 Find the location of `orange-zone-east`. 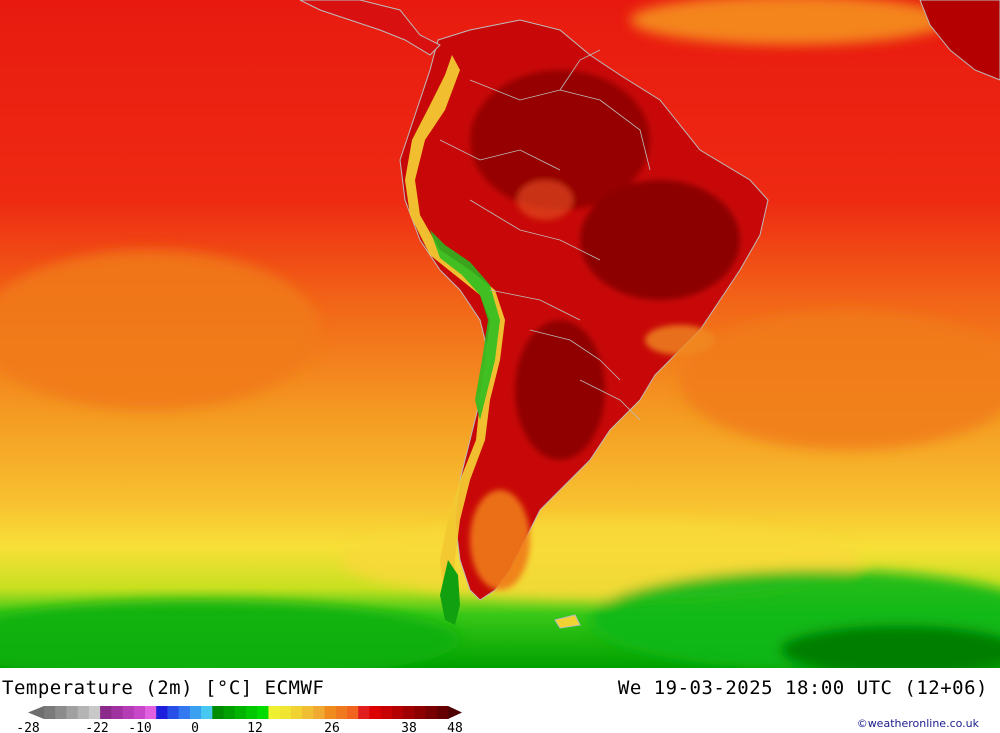

orange-zone-east is located at coordinates (840, 380).